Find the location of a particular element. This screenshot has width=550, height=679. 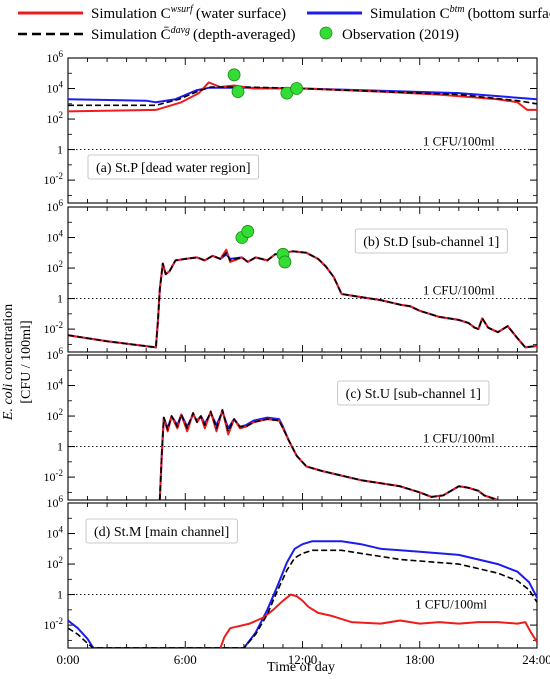

legend-entry-wsurf: Simulation Cwsurf (water surface) is located at coordinates (152, 13).